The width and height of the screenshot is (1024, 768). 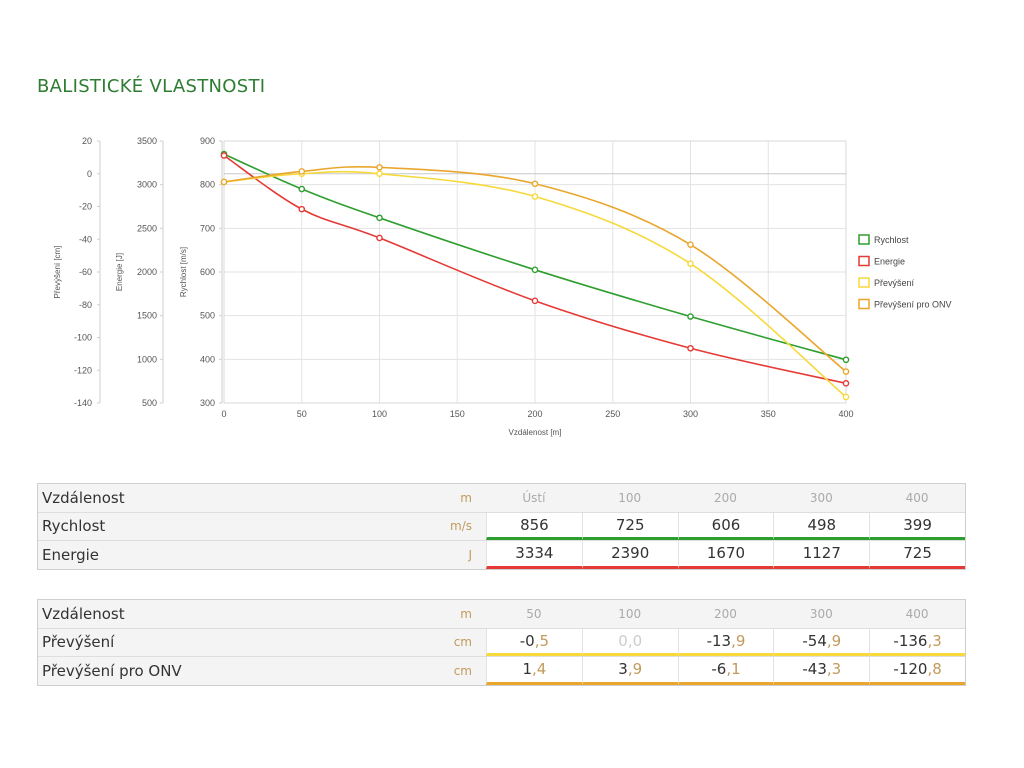 I want to click on y-tick-label-v: 900, so click(x=207, y=141).